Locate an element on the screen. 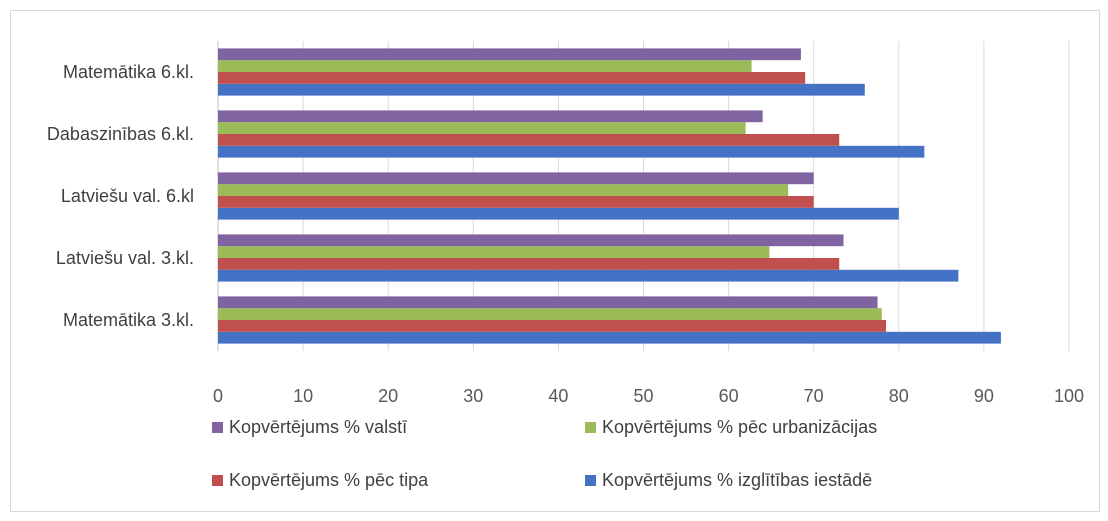  legend-label-1: Kopvērtējums % pēc tipa is located at coordinates (329, 480).